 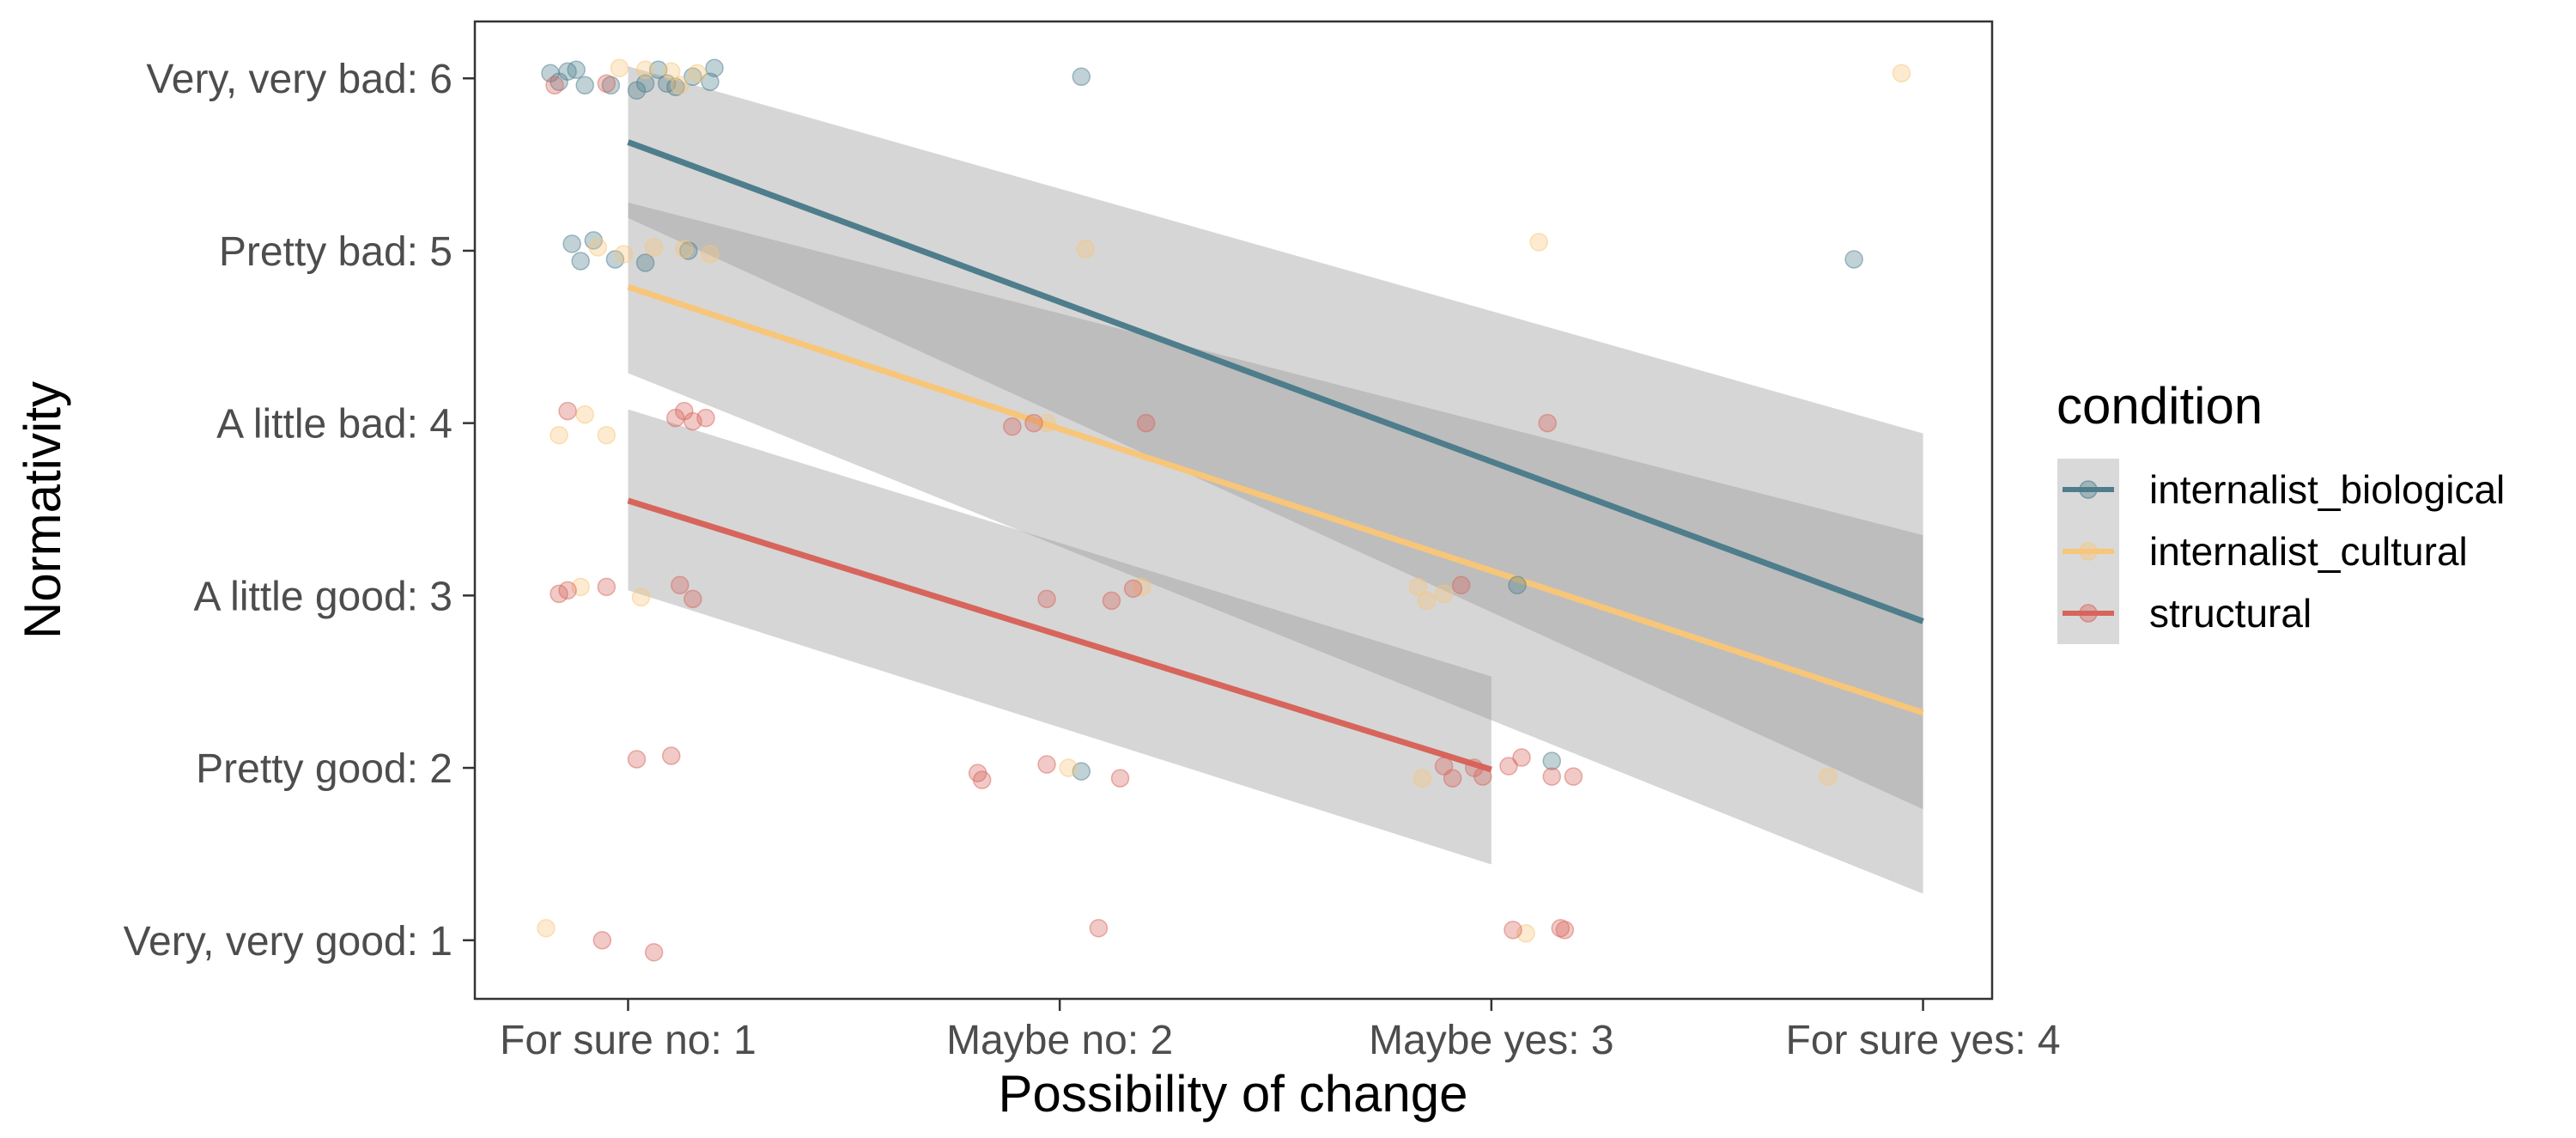 What do you see at coordinates (1060, 1040) in the screenshot?
I see `x-tick-label: Maybe no: 2` at bounding box center [1060, 1040].